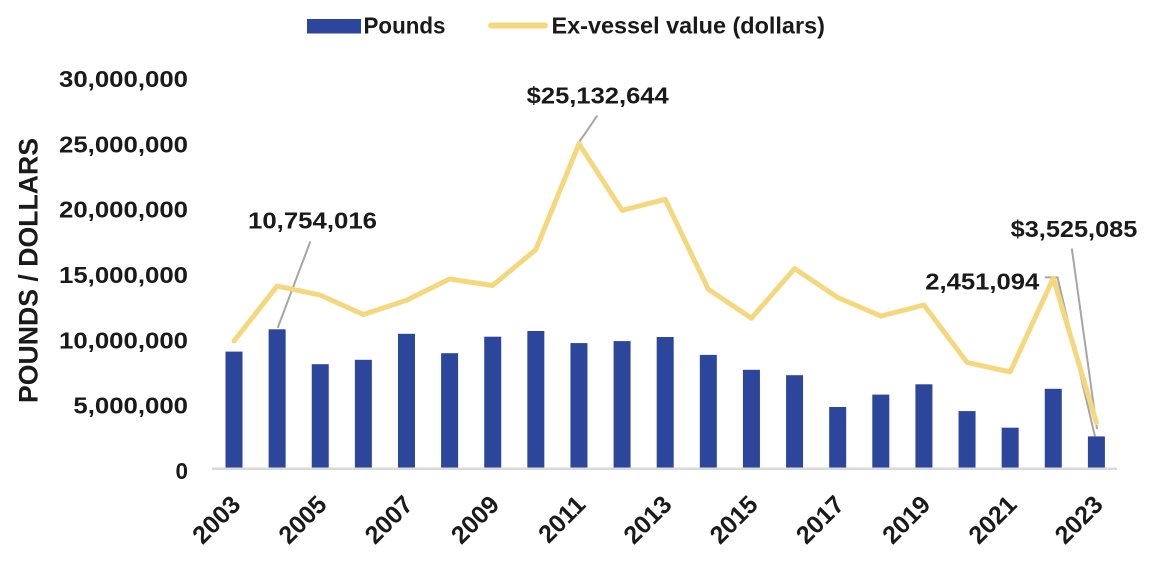 The width and height of the screenshot is (1161, 577). Describe the element at coordinates (123, 340) in the screenshot. I see `svg-text: 10,000,000` at that location.